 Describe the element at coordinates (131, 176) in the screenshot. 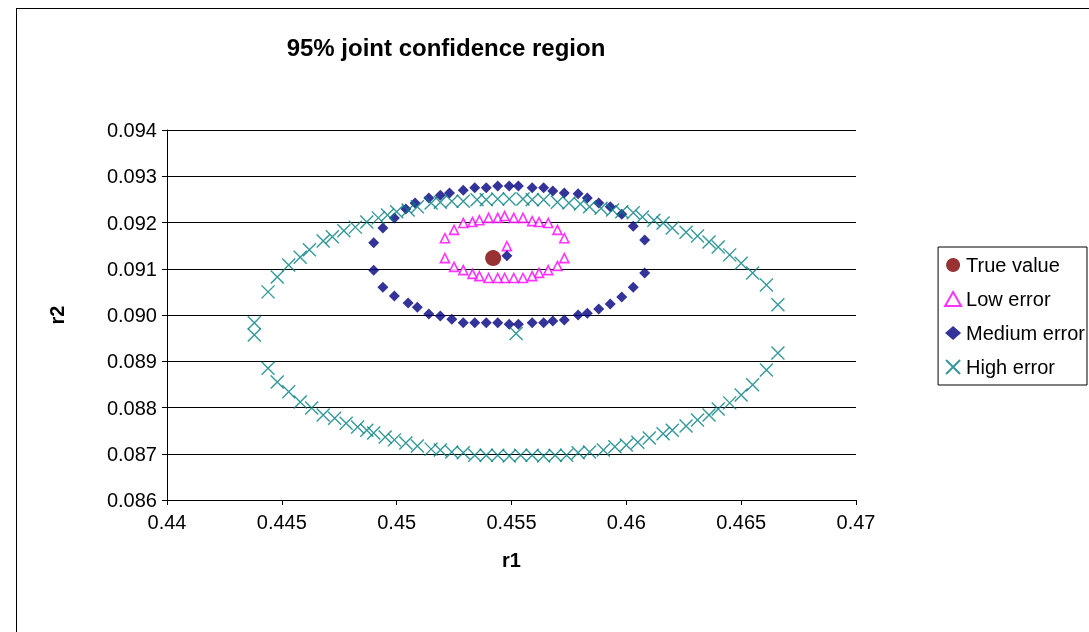

I see `y-tick-label: 0.093` at that location.